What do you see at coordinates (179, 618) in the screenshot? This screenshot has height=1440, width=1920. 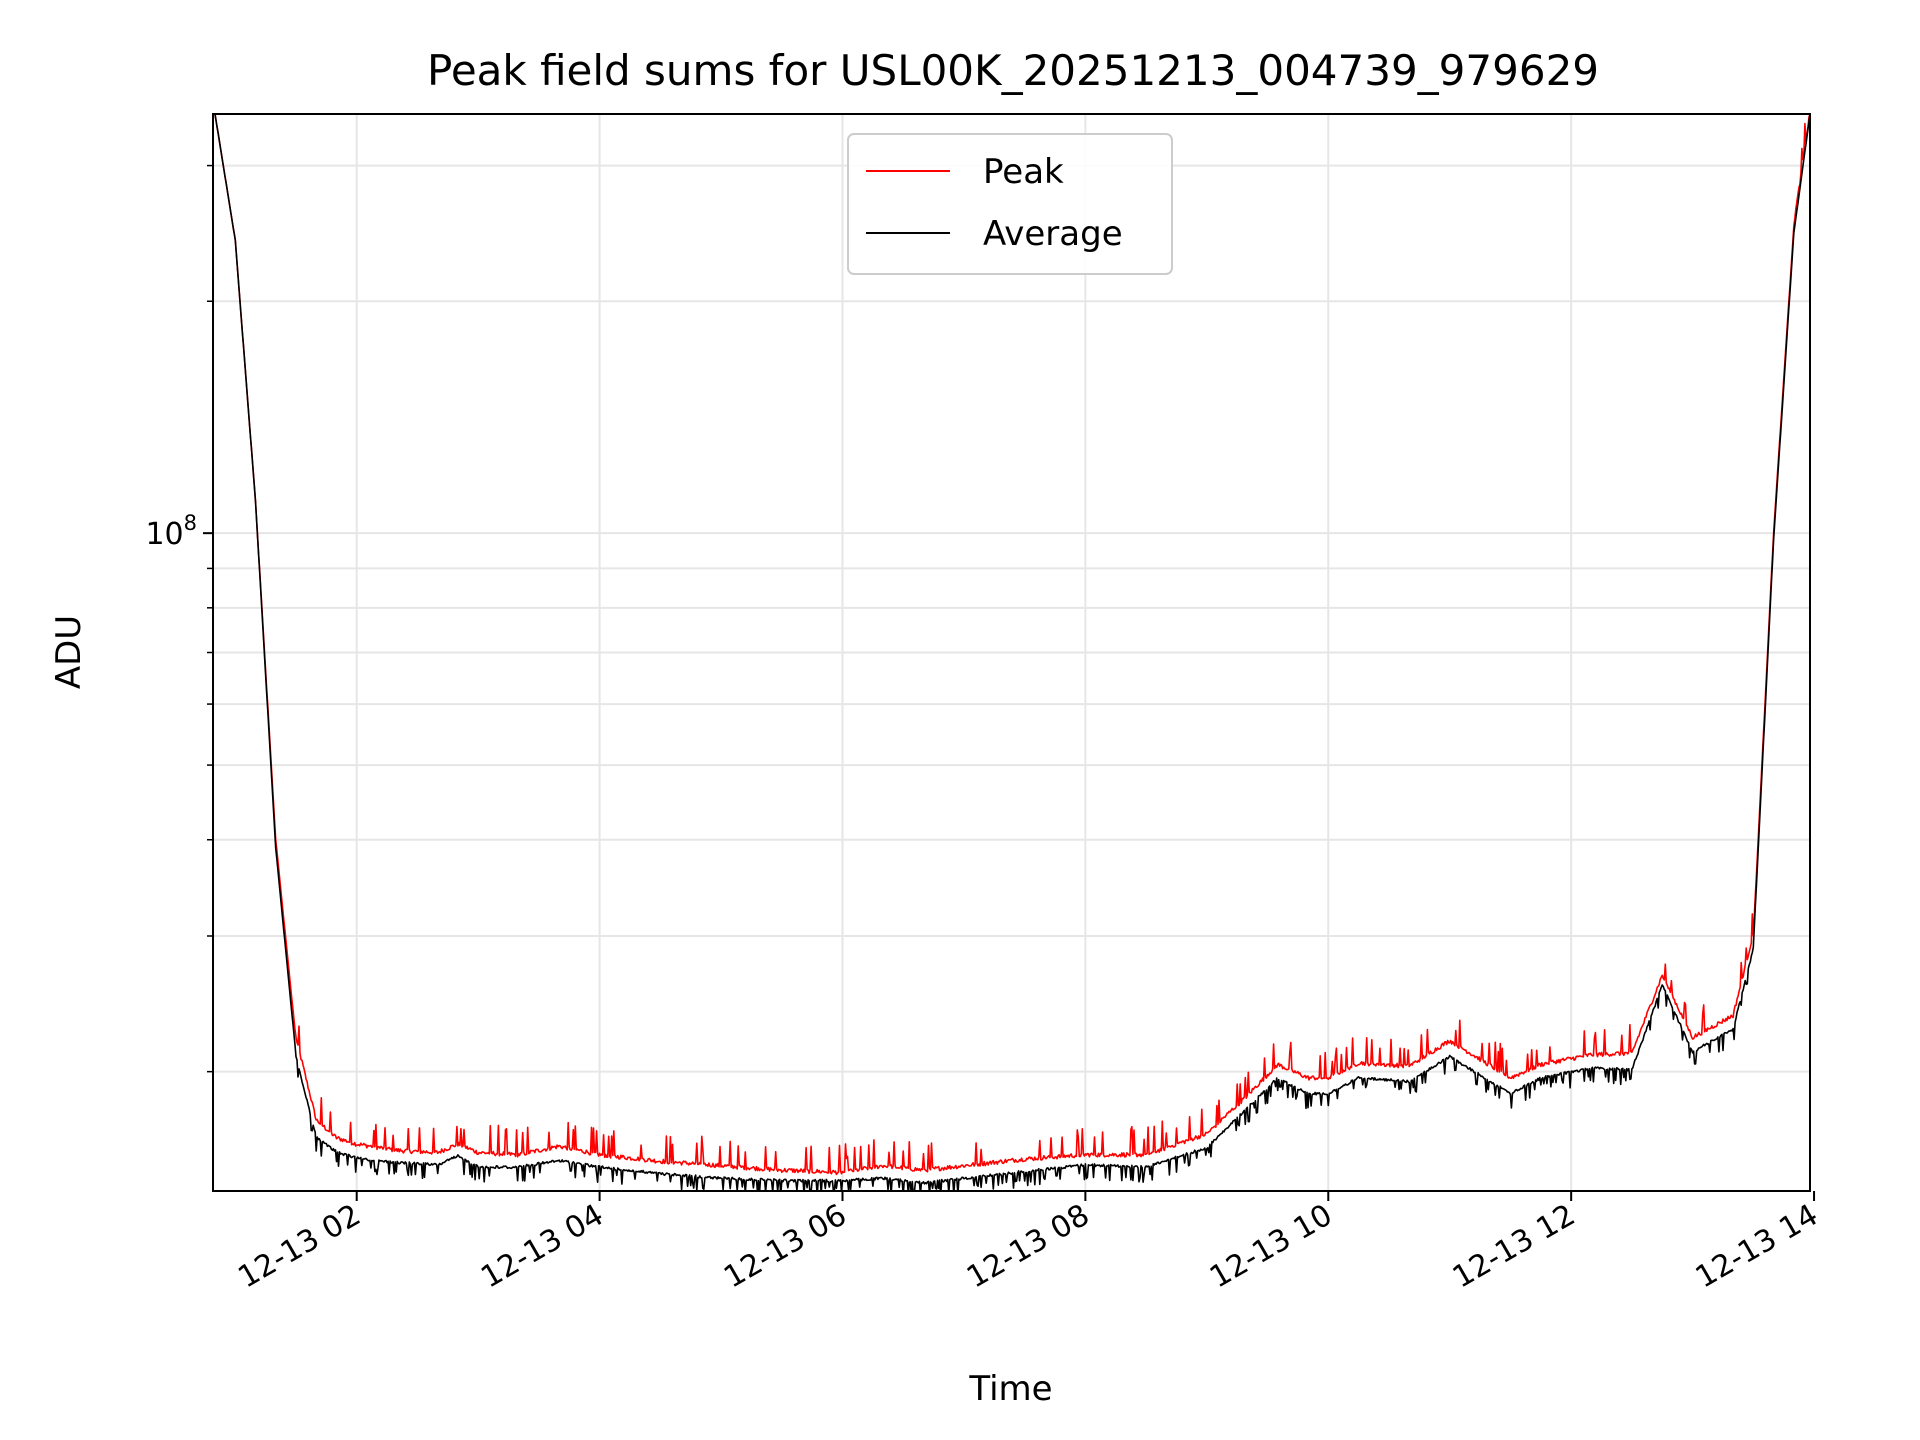 I see `y-ticks: 108` at bounding box center [179, 618].